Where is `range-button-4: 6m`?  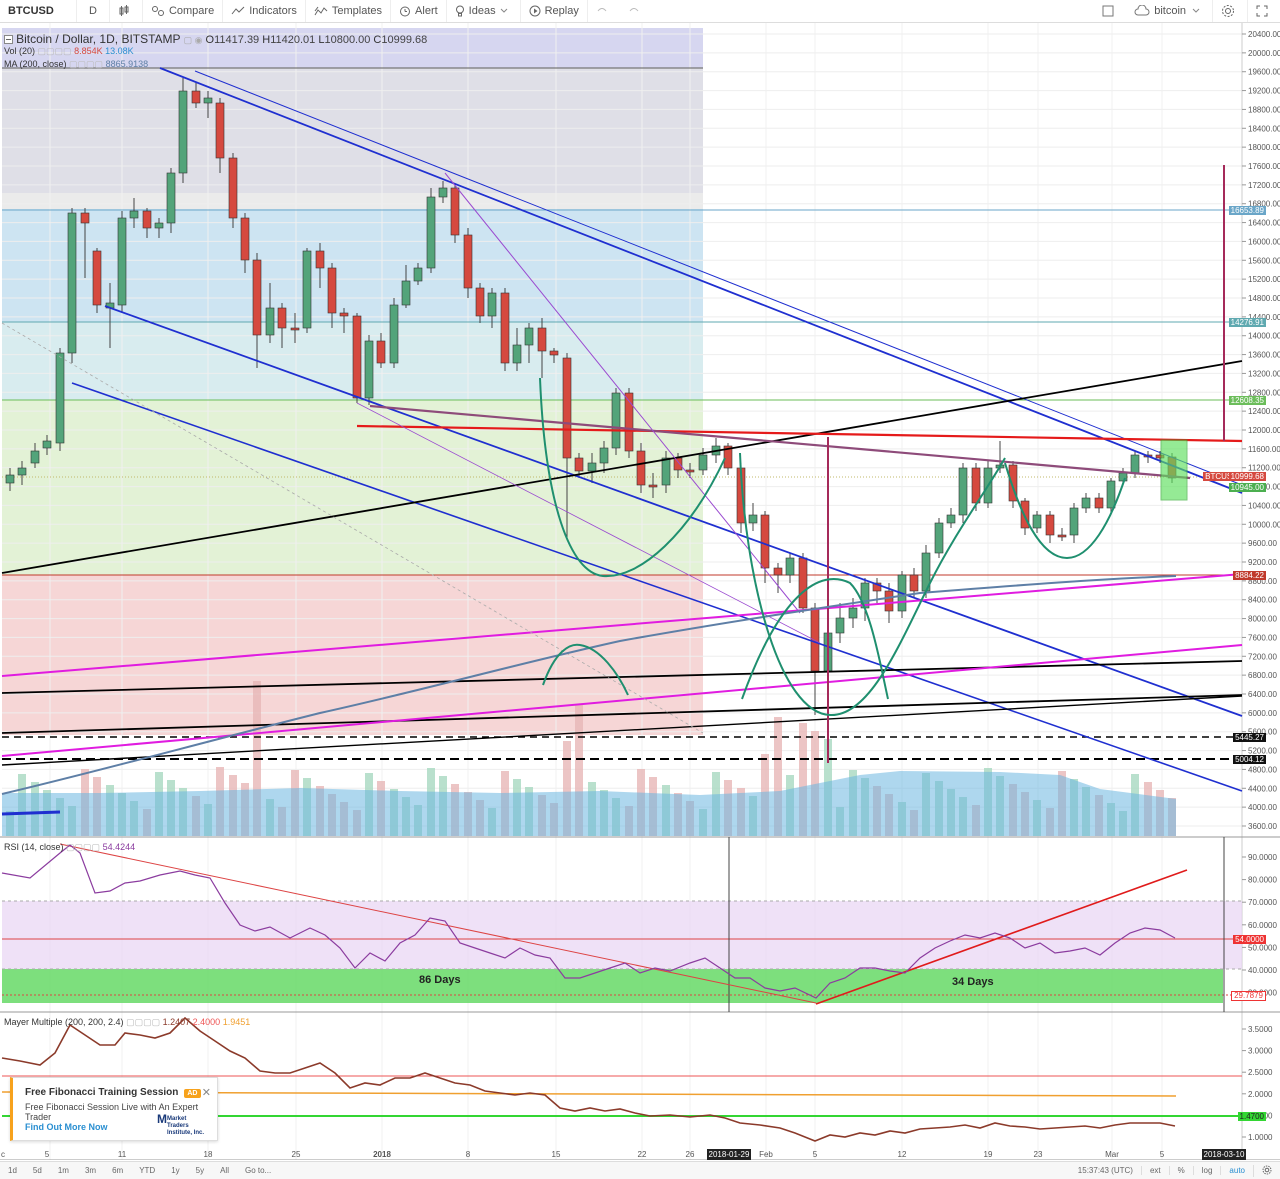
range-button-4: 6m is located at coordinates (118, 1170).